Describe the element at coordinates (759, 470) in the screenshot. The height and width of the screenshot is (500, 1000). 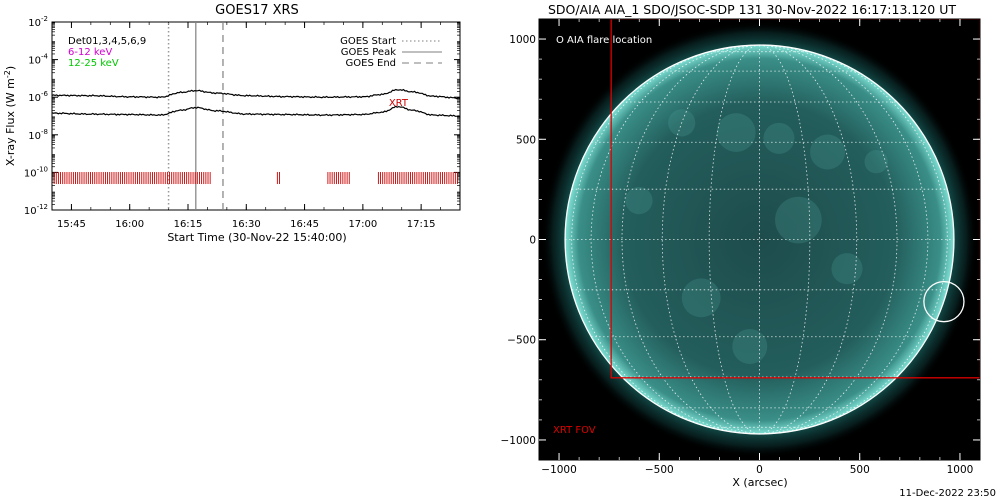
I see `aia-x-tick-label: 0` at that location.